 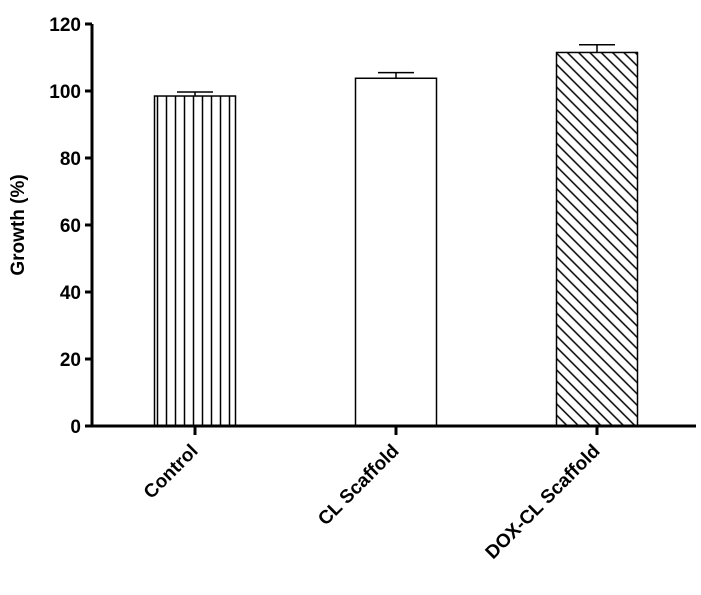 What do you see at coordinates (65, 25) in the screenshot?
I see `y-tick-label: 120` at bounding box center [65, 25].